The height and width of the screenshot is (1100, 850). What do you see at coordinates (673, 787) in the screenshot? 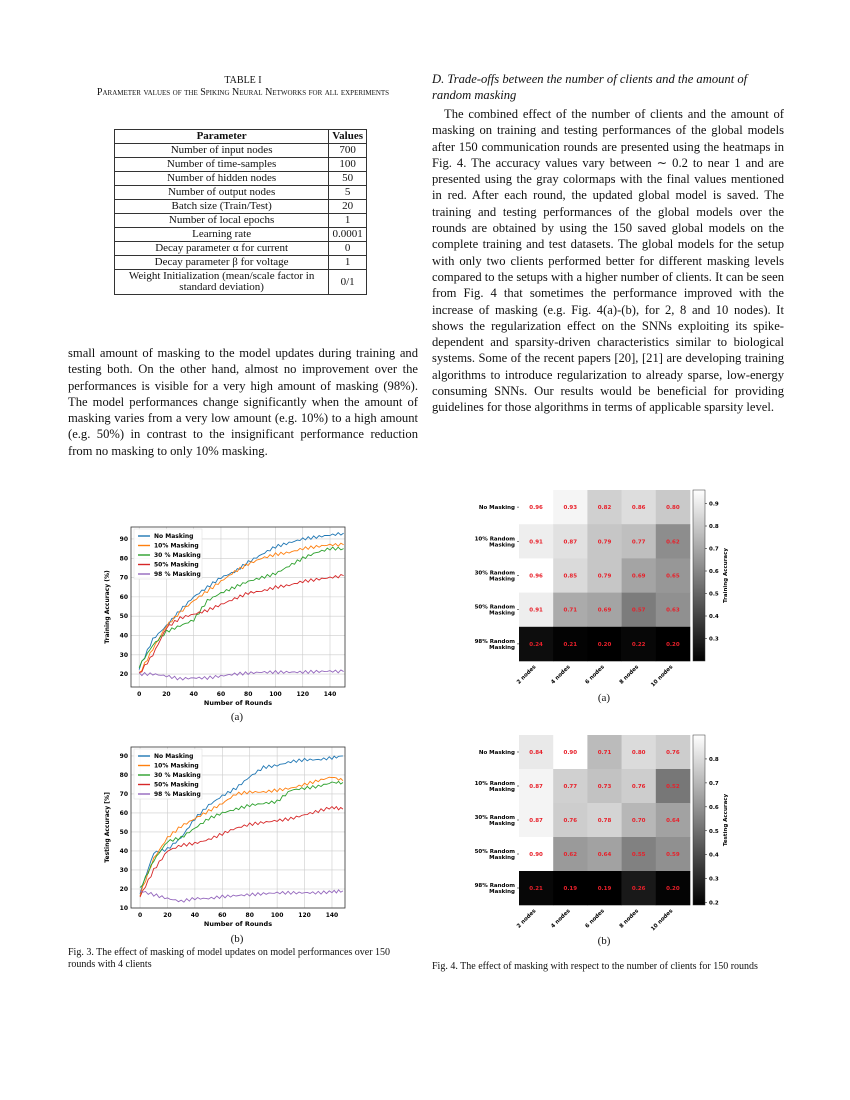
I see `cell-value: 0.52` at bounding box center [673, 787].